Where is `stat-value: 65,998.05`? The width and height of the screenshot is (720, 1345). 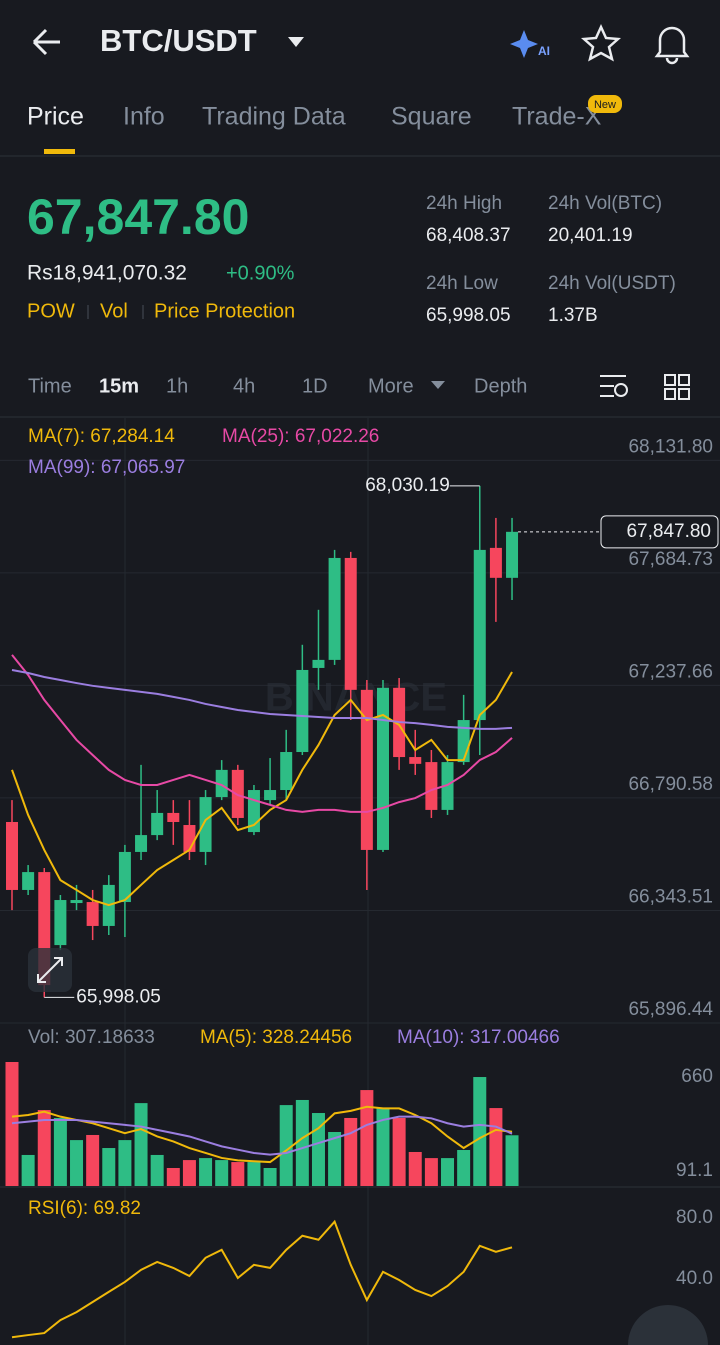 stat-value: 65,998.05 is located at coordinates (468, 315).